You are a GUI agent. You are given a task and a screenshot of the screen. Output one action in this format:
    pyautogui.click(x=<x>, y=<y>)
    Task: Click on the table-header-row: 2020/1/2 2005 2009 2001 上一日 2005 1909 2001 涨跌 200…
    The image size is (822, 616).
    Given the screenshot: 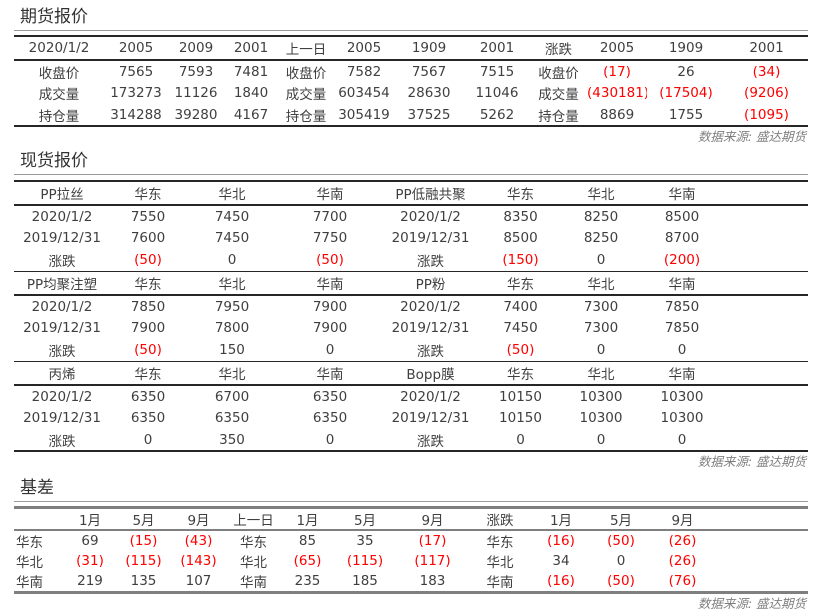 What is the action you would take?
    pyautogui.click(x=411, y=48)
    